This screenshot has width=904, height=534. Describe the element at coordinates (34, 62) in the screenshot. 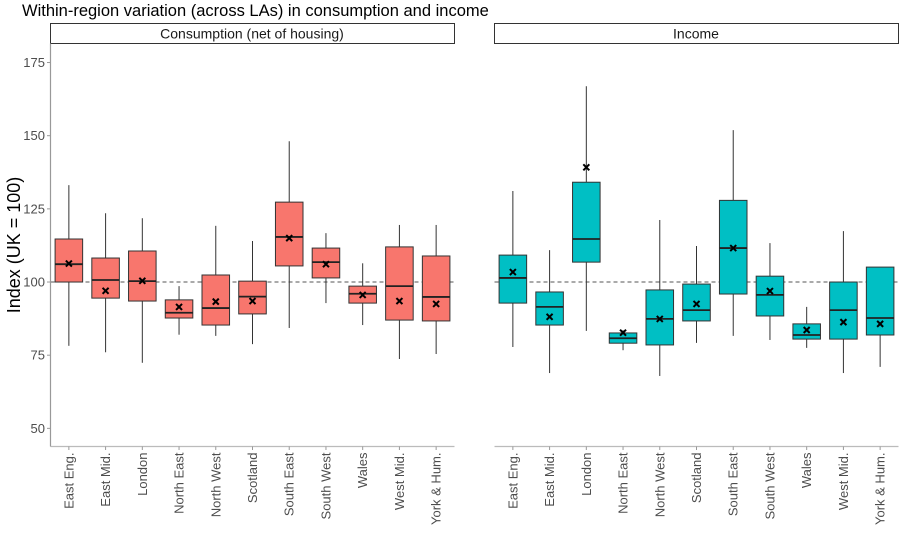

I see `y-tick-label: 175` at that location.